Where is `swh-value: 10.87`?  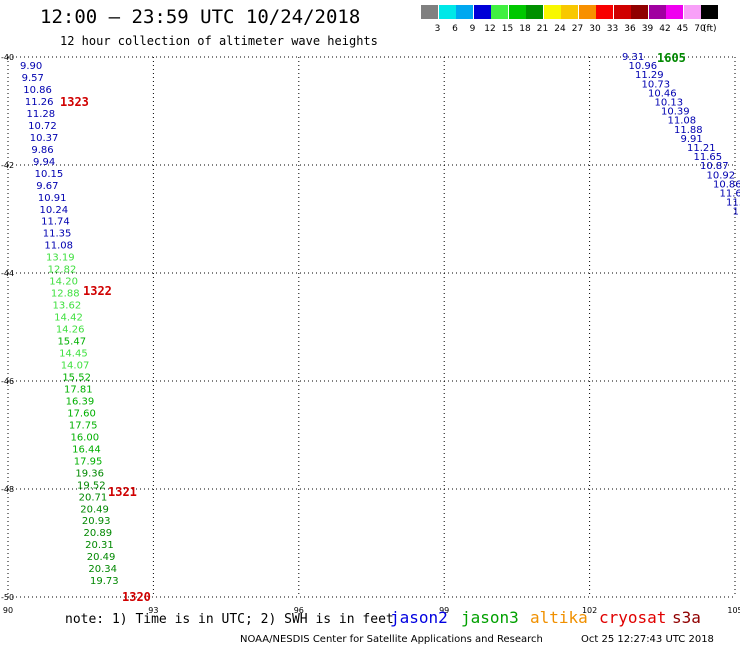 swh-value: 10.87 is located at coordinates (714, 166).